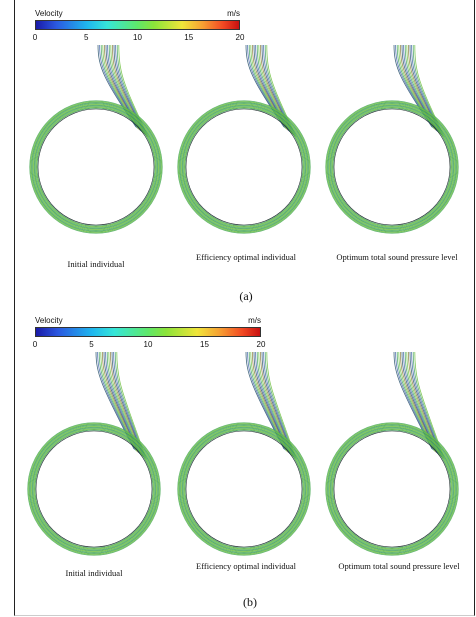 The image size is (476, 617). I want to click on panel-label-b: (b), so click(250, 602).